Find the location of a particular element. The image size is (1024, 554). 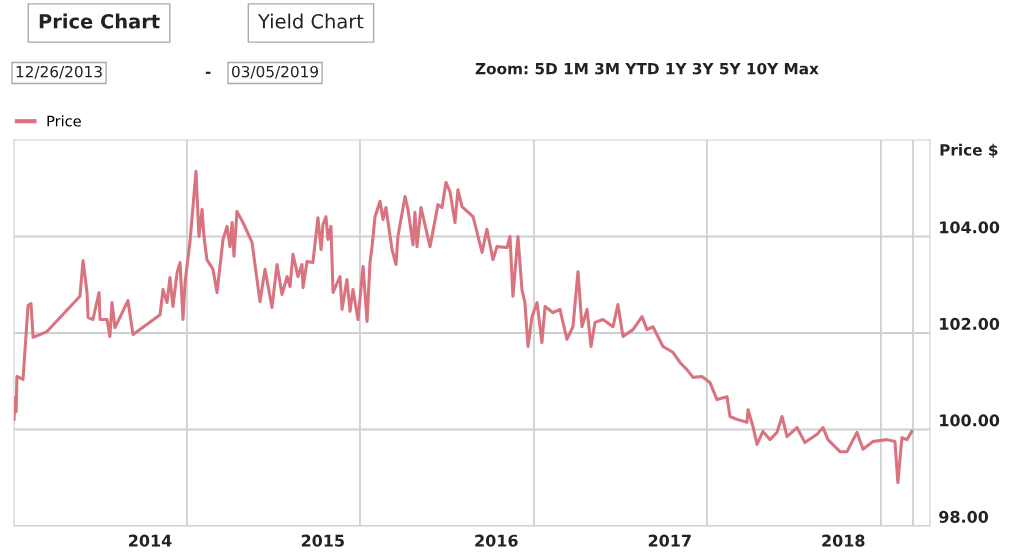

x-tick-label: 2015 is located at coordinates (322, 540).